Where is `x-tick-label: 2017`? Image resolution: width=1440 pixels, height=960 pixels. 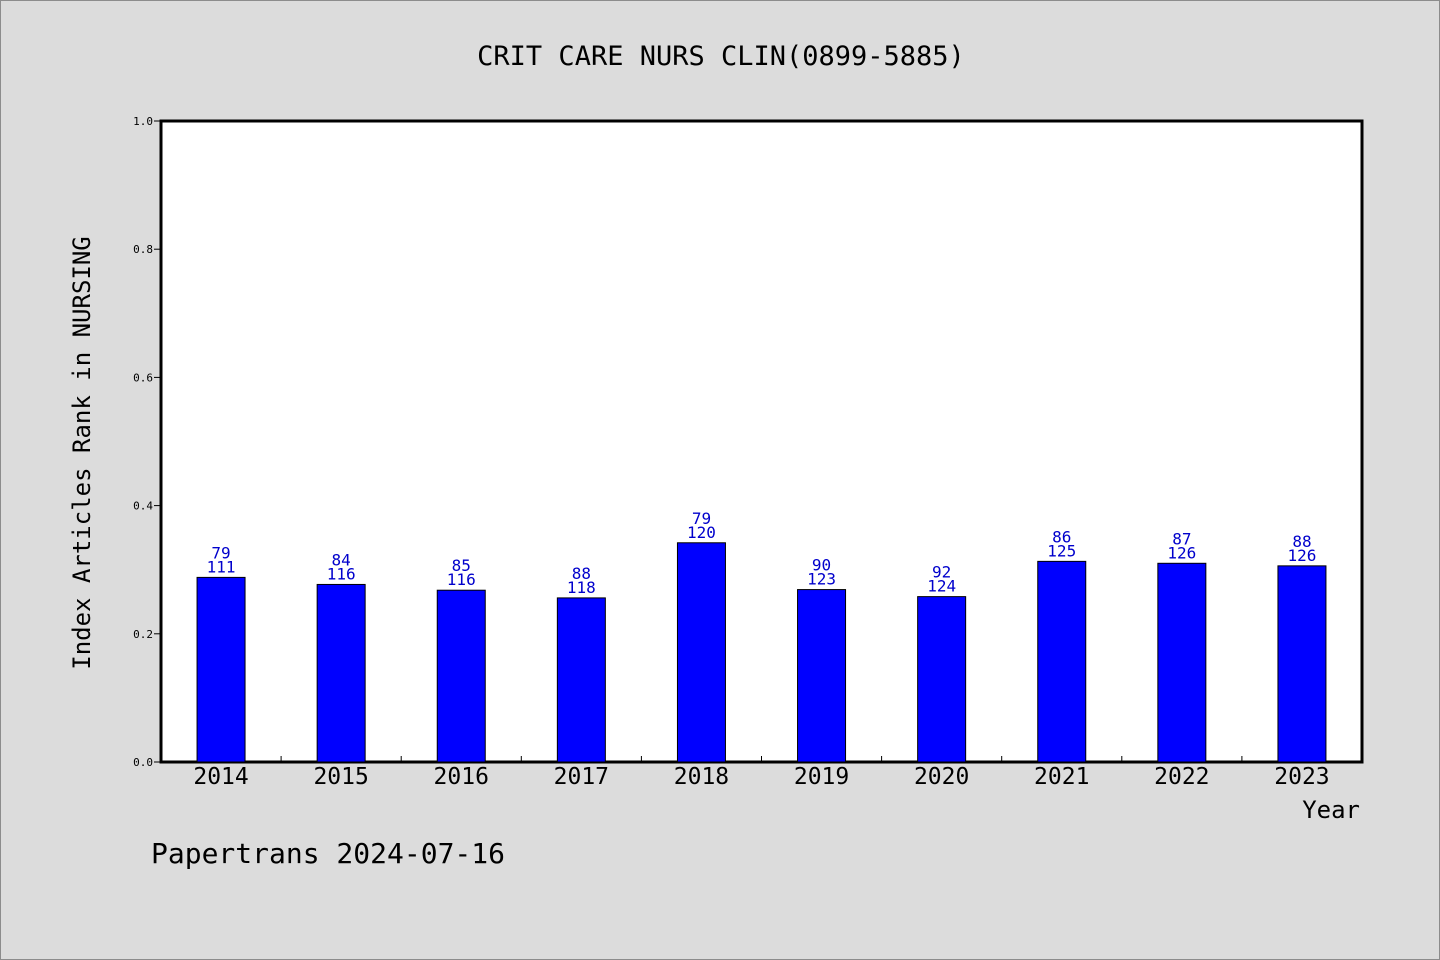
x-tick-label: 2017 is located at coordinates (581, 777).